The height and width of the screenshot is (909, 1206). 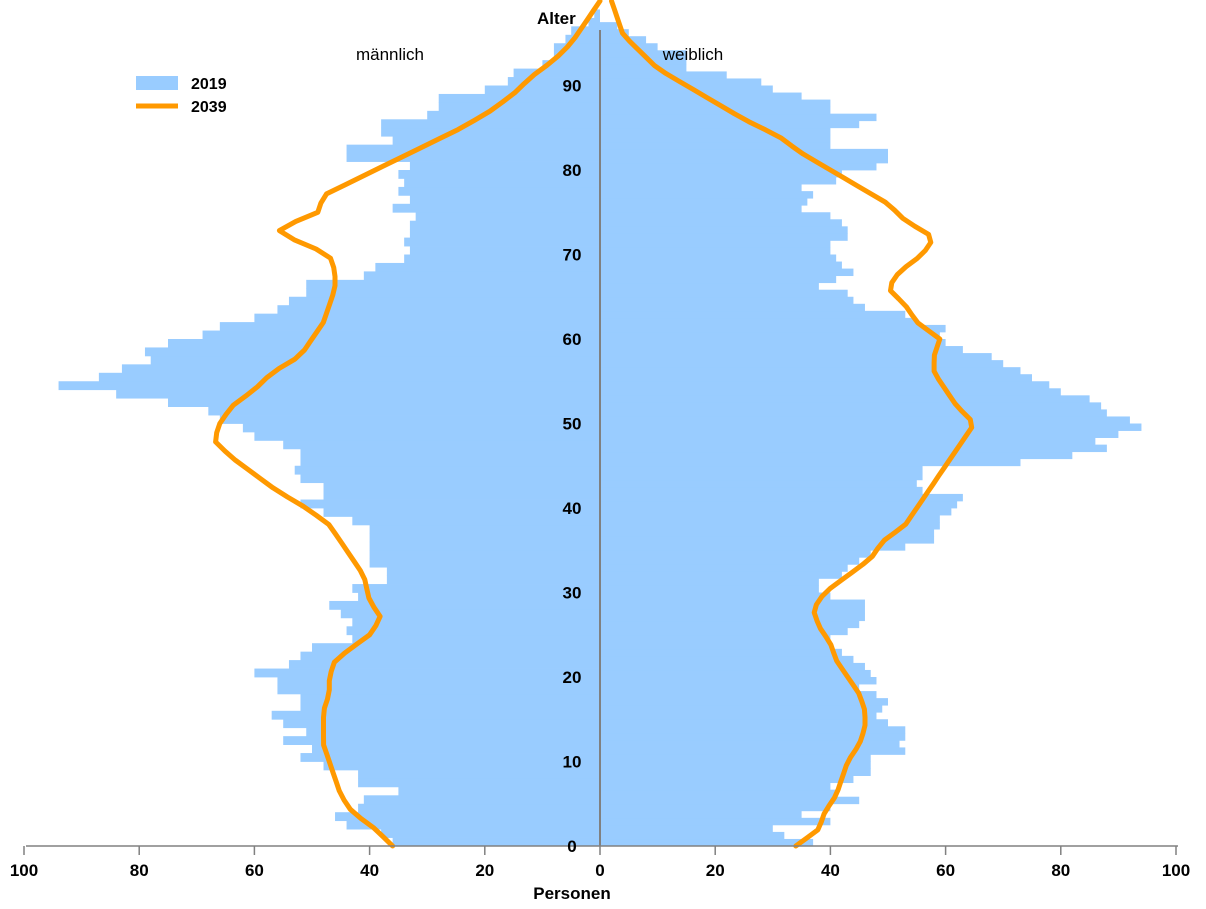 I want to click on y-axis-title: Alter, so click(x=556, y=18).